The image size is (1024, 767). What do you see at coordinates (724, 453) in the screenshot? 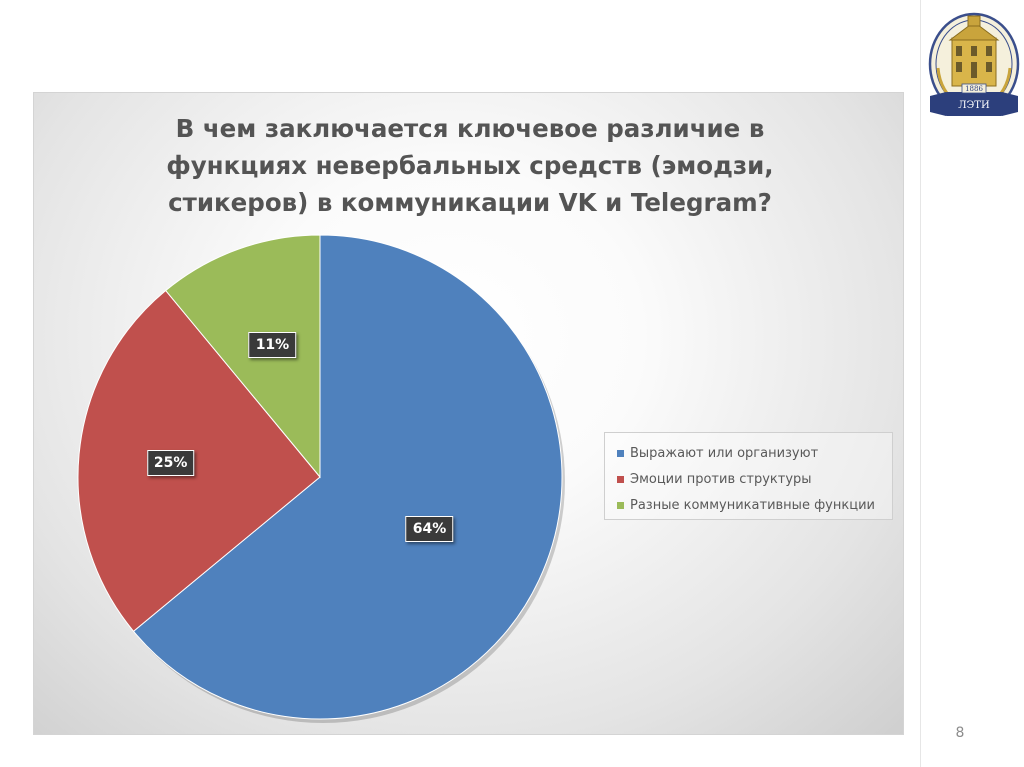
I see `legend-label: Выражают или организуют` at bounding box center [724, 453].